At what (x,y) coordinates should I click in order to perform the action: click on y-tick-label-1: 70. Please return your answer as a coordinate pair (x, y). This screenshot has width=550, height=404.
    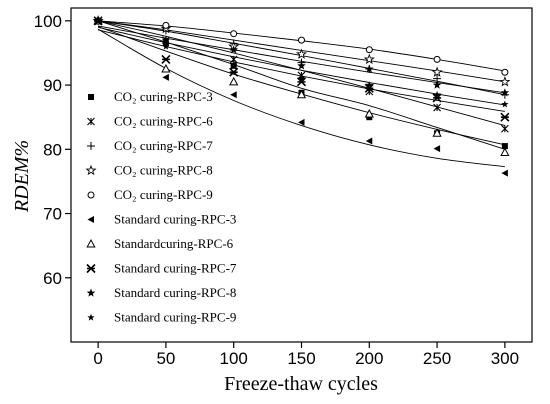
    Looking at the image, I should click on (52, 214).